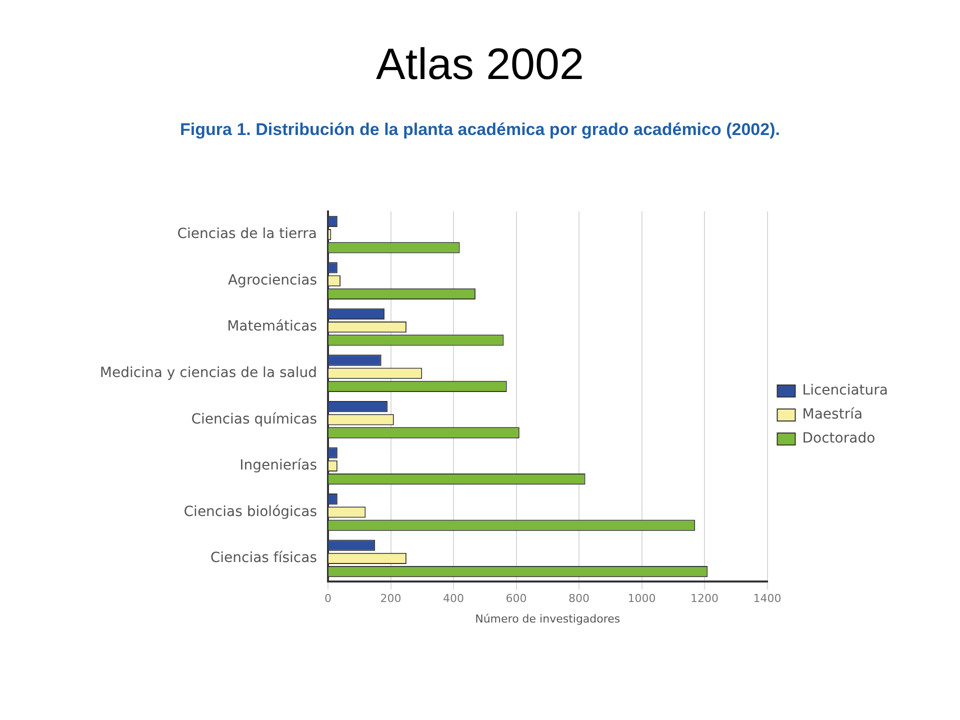  I want to click on y-tick-label: Matemáticas, so click(272, 326).